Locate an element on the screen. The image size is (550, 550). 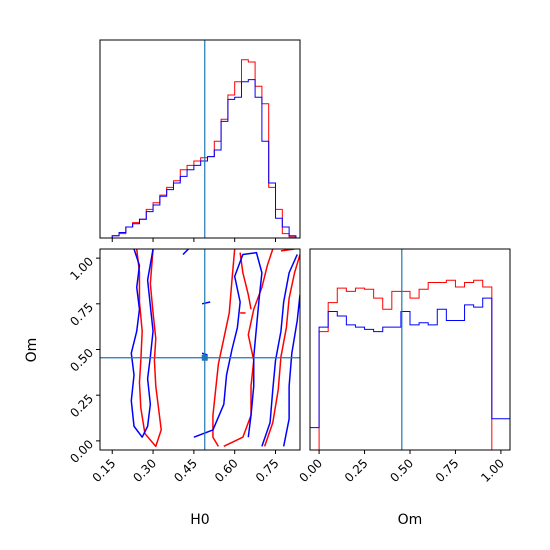
om-hist-red-series is located at coordinates (410, 364).